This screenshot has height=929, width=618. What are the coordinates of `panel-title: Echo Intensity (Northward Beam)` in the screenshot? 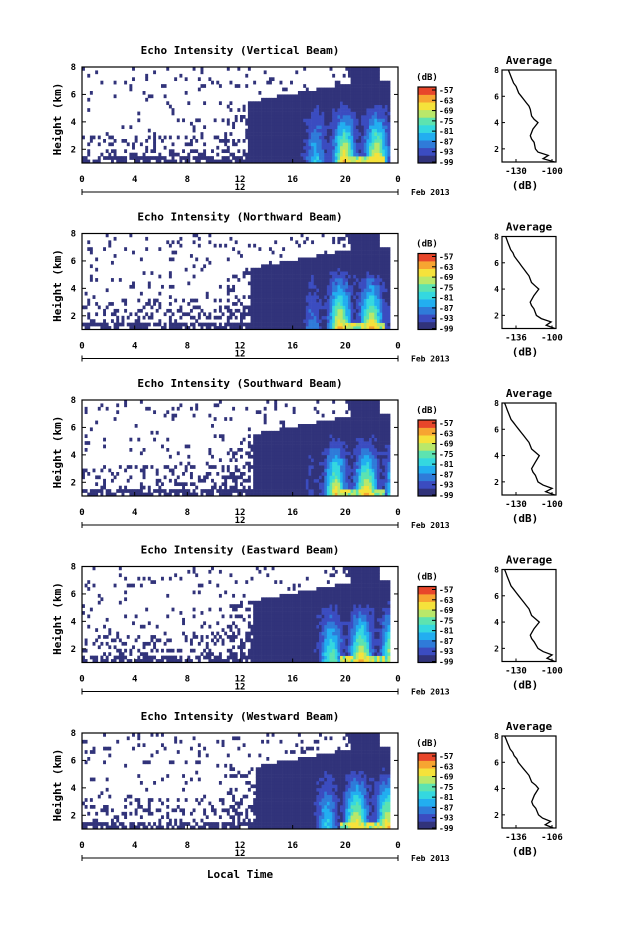 It's located at (239, 217).